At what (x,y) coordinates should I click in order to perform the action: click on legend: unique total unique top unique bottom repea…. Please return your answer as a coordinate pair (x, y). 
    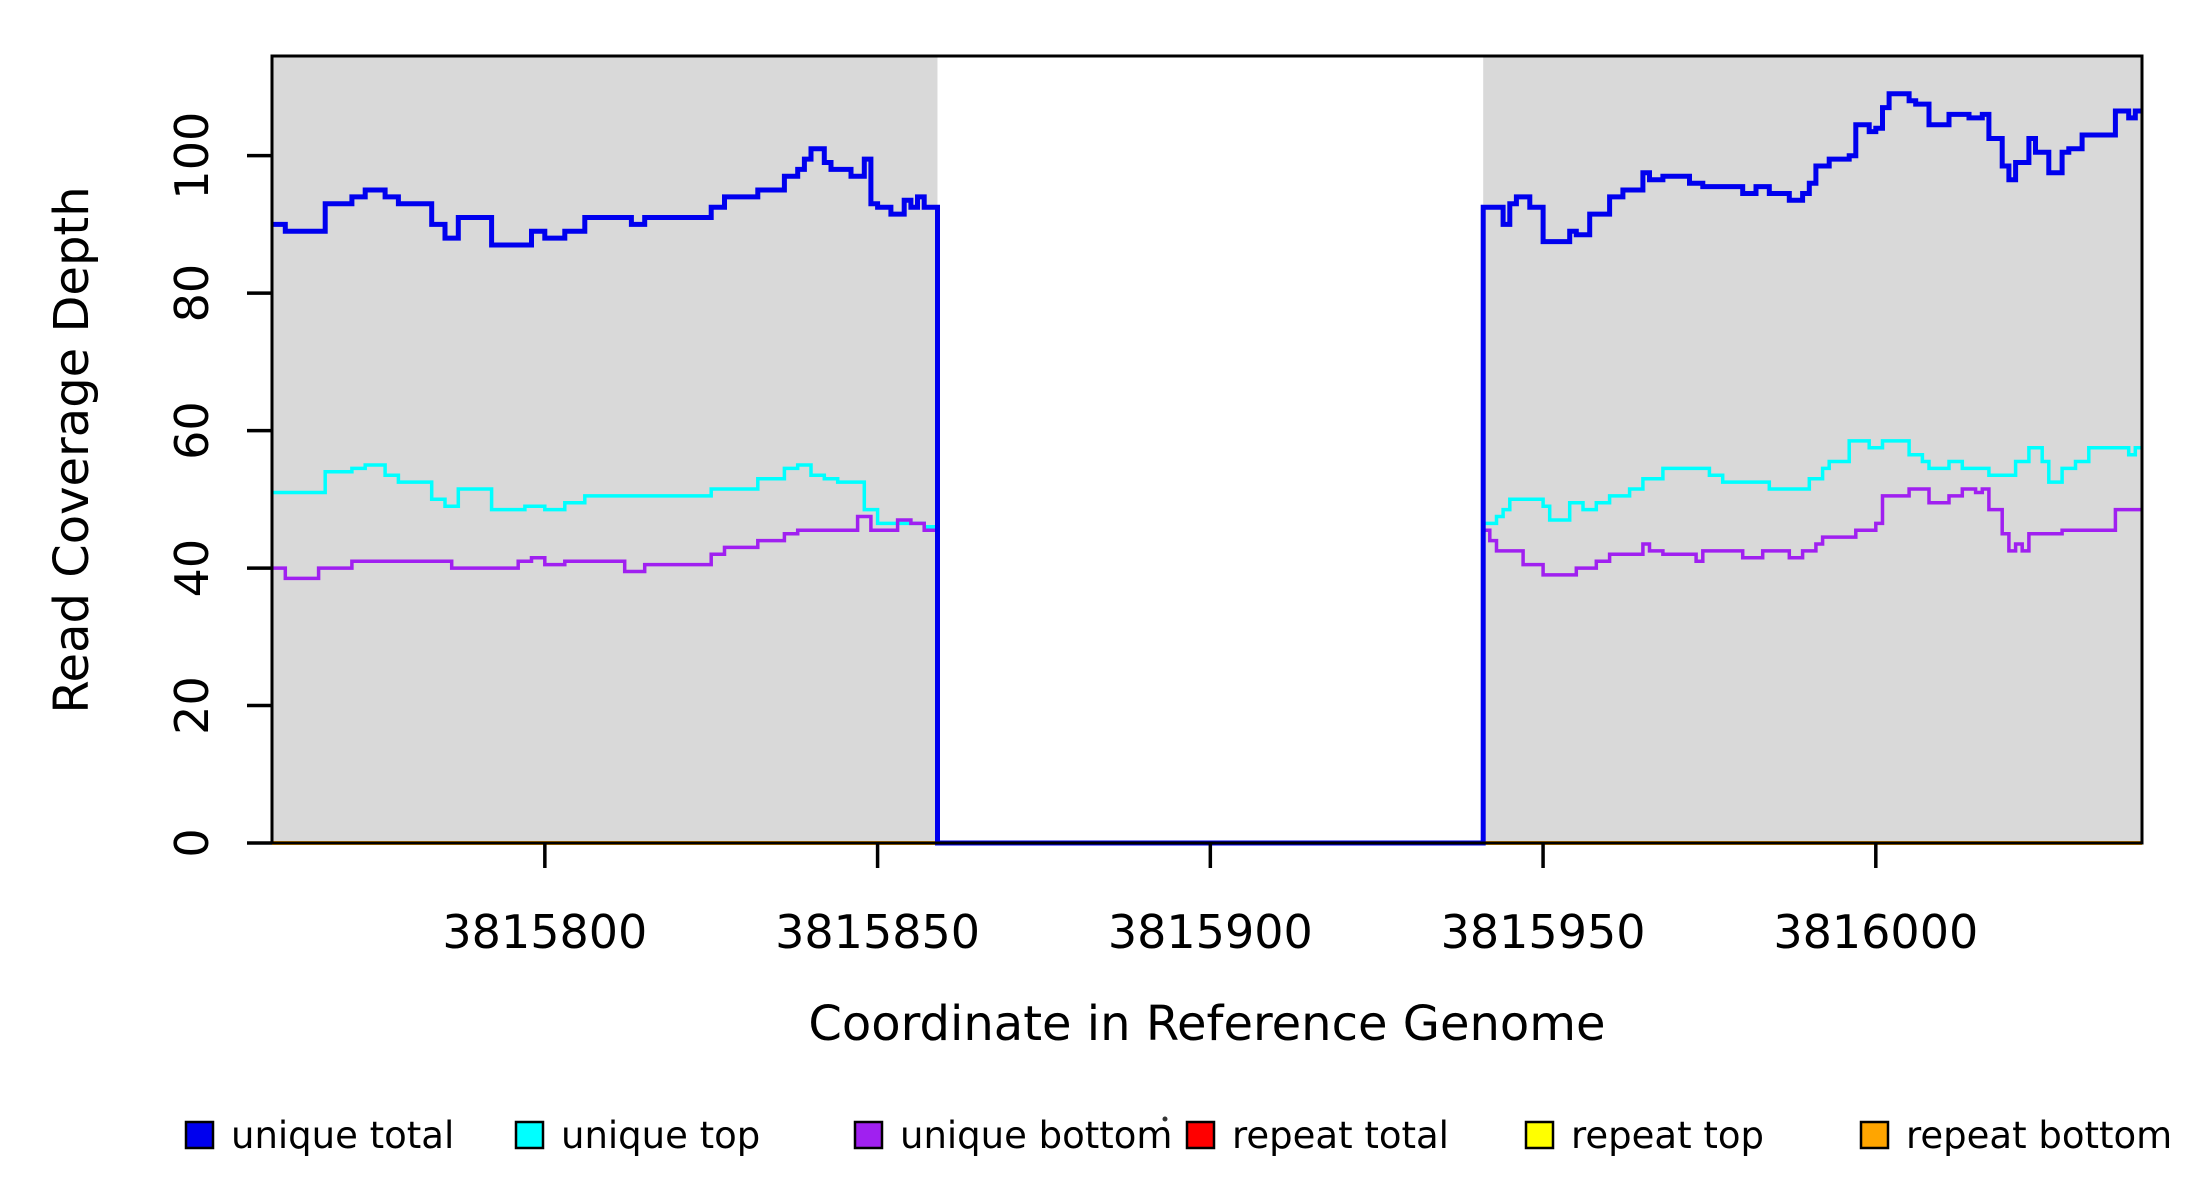
    Looking at the image, I should click on (1178, 1135).